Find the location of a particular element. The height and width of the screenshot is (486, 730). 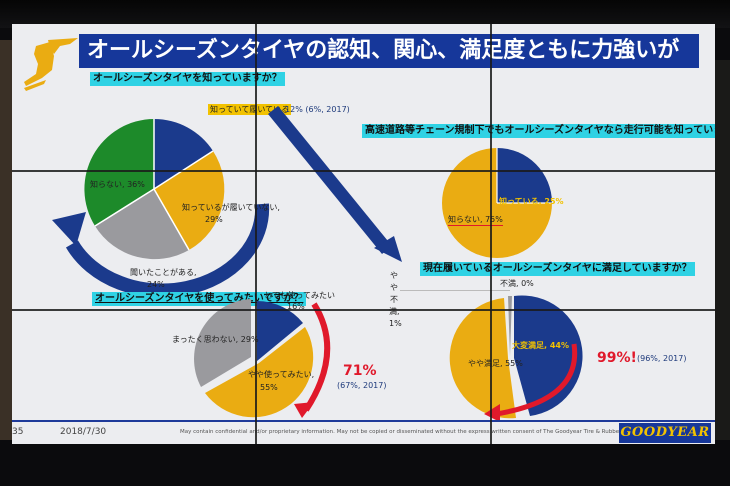

slide-date: 2018/7/30 is located at coordinates (83, 432).